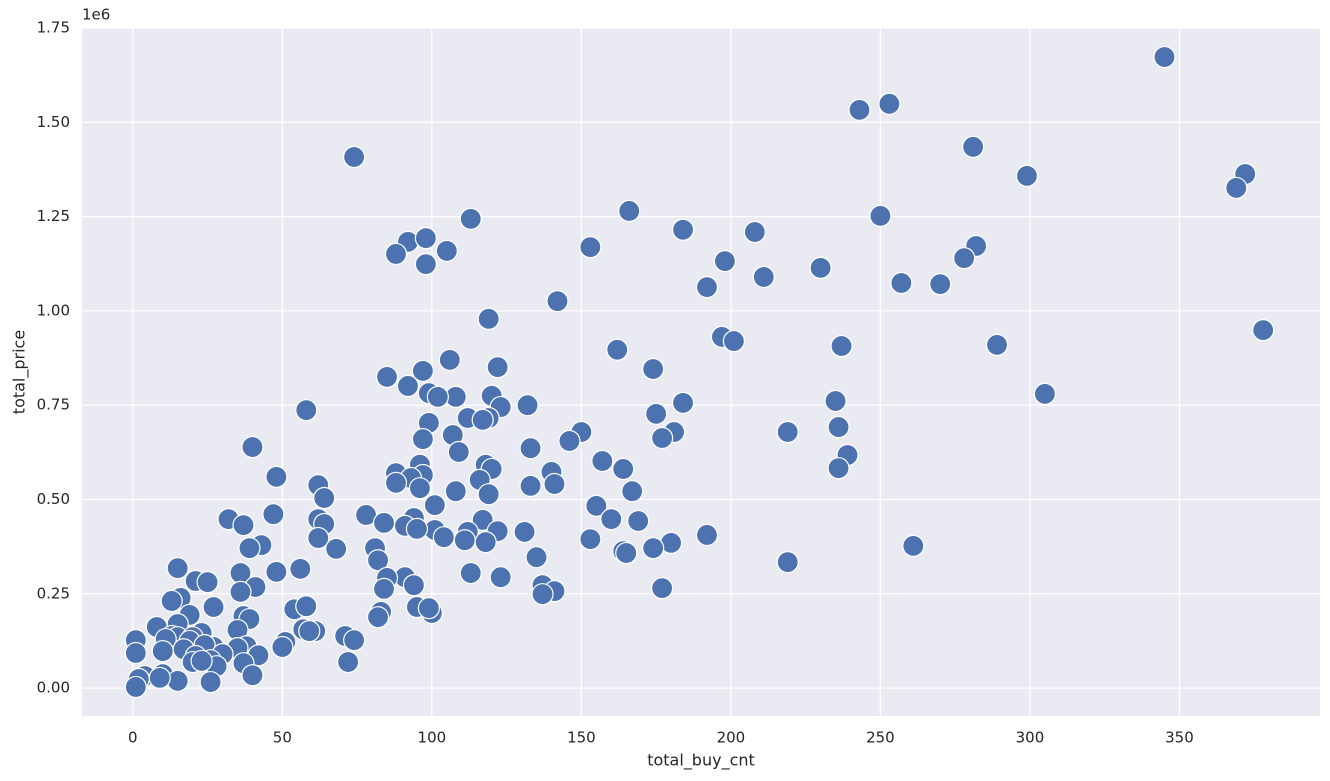 The height and width of the screenshot is (781, 1330). I want to click on x-tick-label: 100, so click(432, 738).